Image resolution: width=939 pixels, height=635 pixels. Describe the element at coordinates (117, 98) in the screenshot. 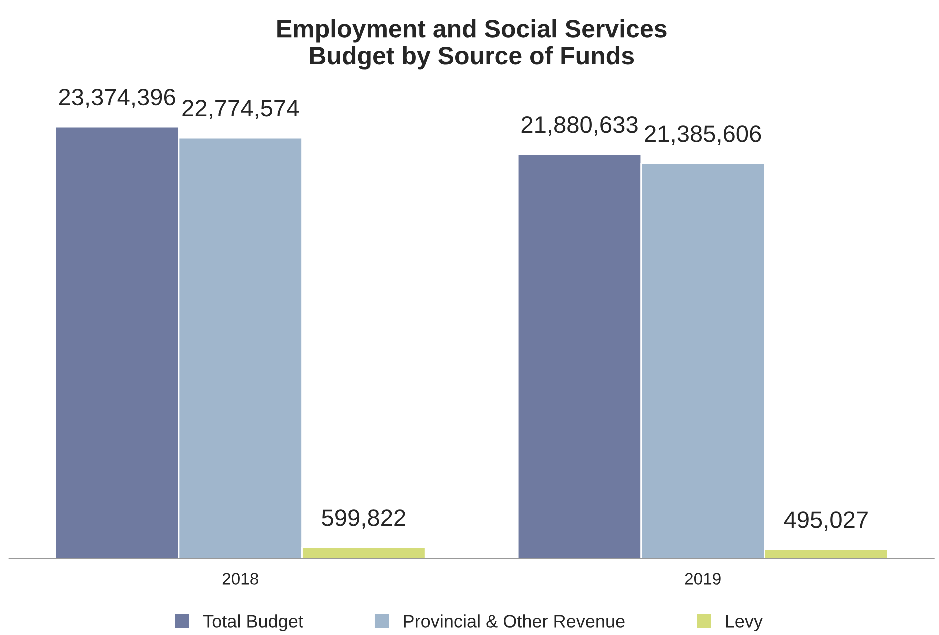

I see `data-label: 23,374,396` at that location.